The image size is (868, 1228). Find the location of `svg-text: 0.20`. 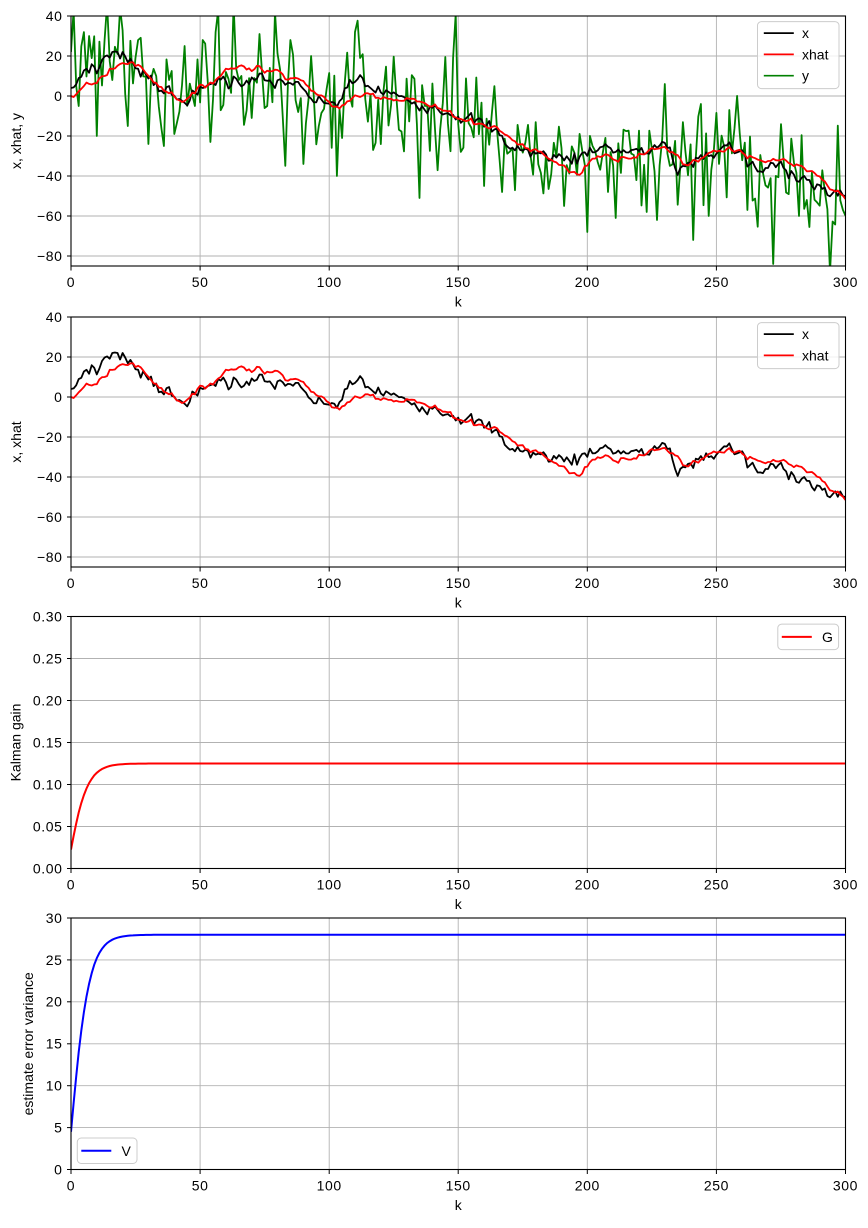

svg-text: 0.20 is located at coordinates (48, 700).